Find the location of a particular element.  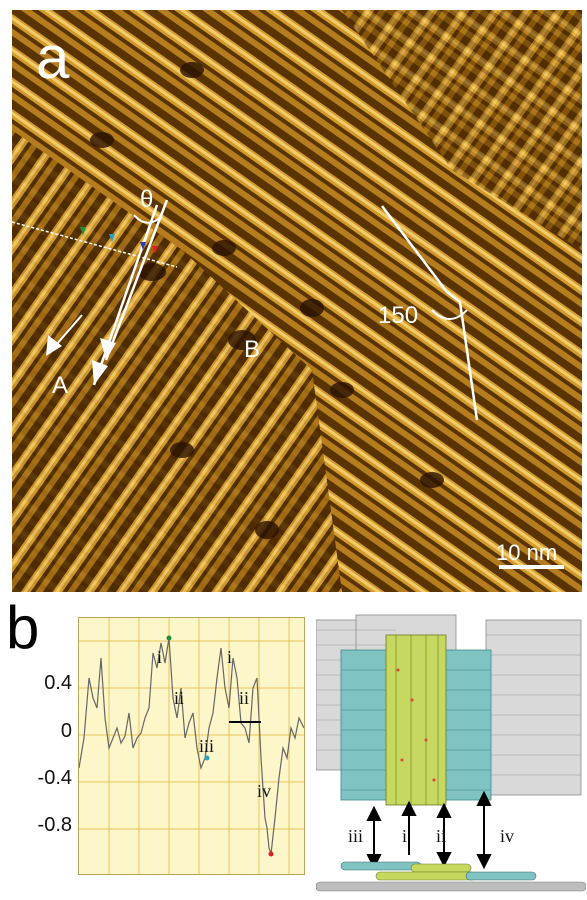

marker-label: iii is located at coordinates (207, 746).